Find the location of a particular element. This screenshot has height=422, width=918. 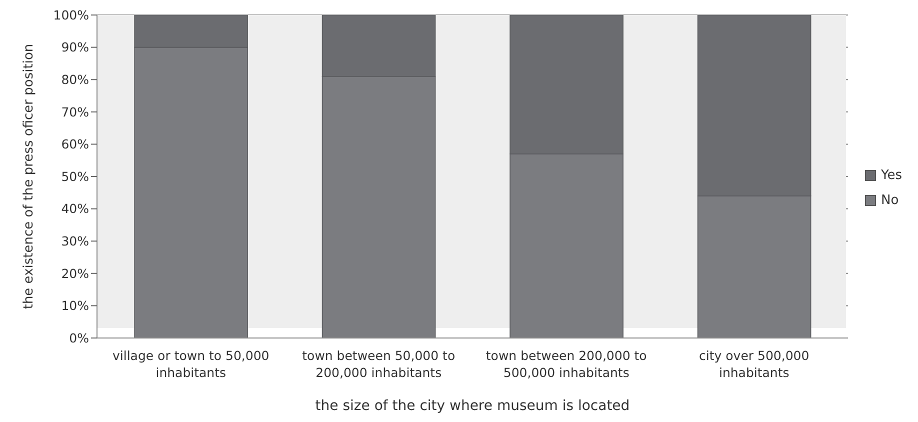

x-tick-label: town between 50,000 to 200,000 inhabitants is located at coordinates (379, 364).